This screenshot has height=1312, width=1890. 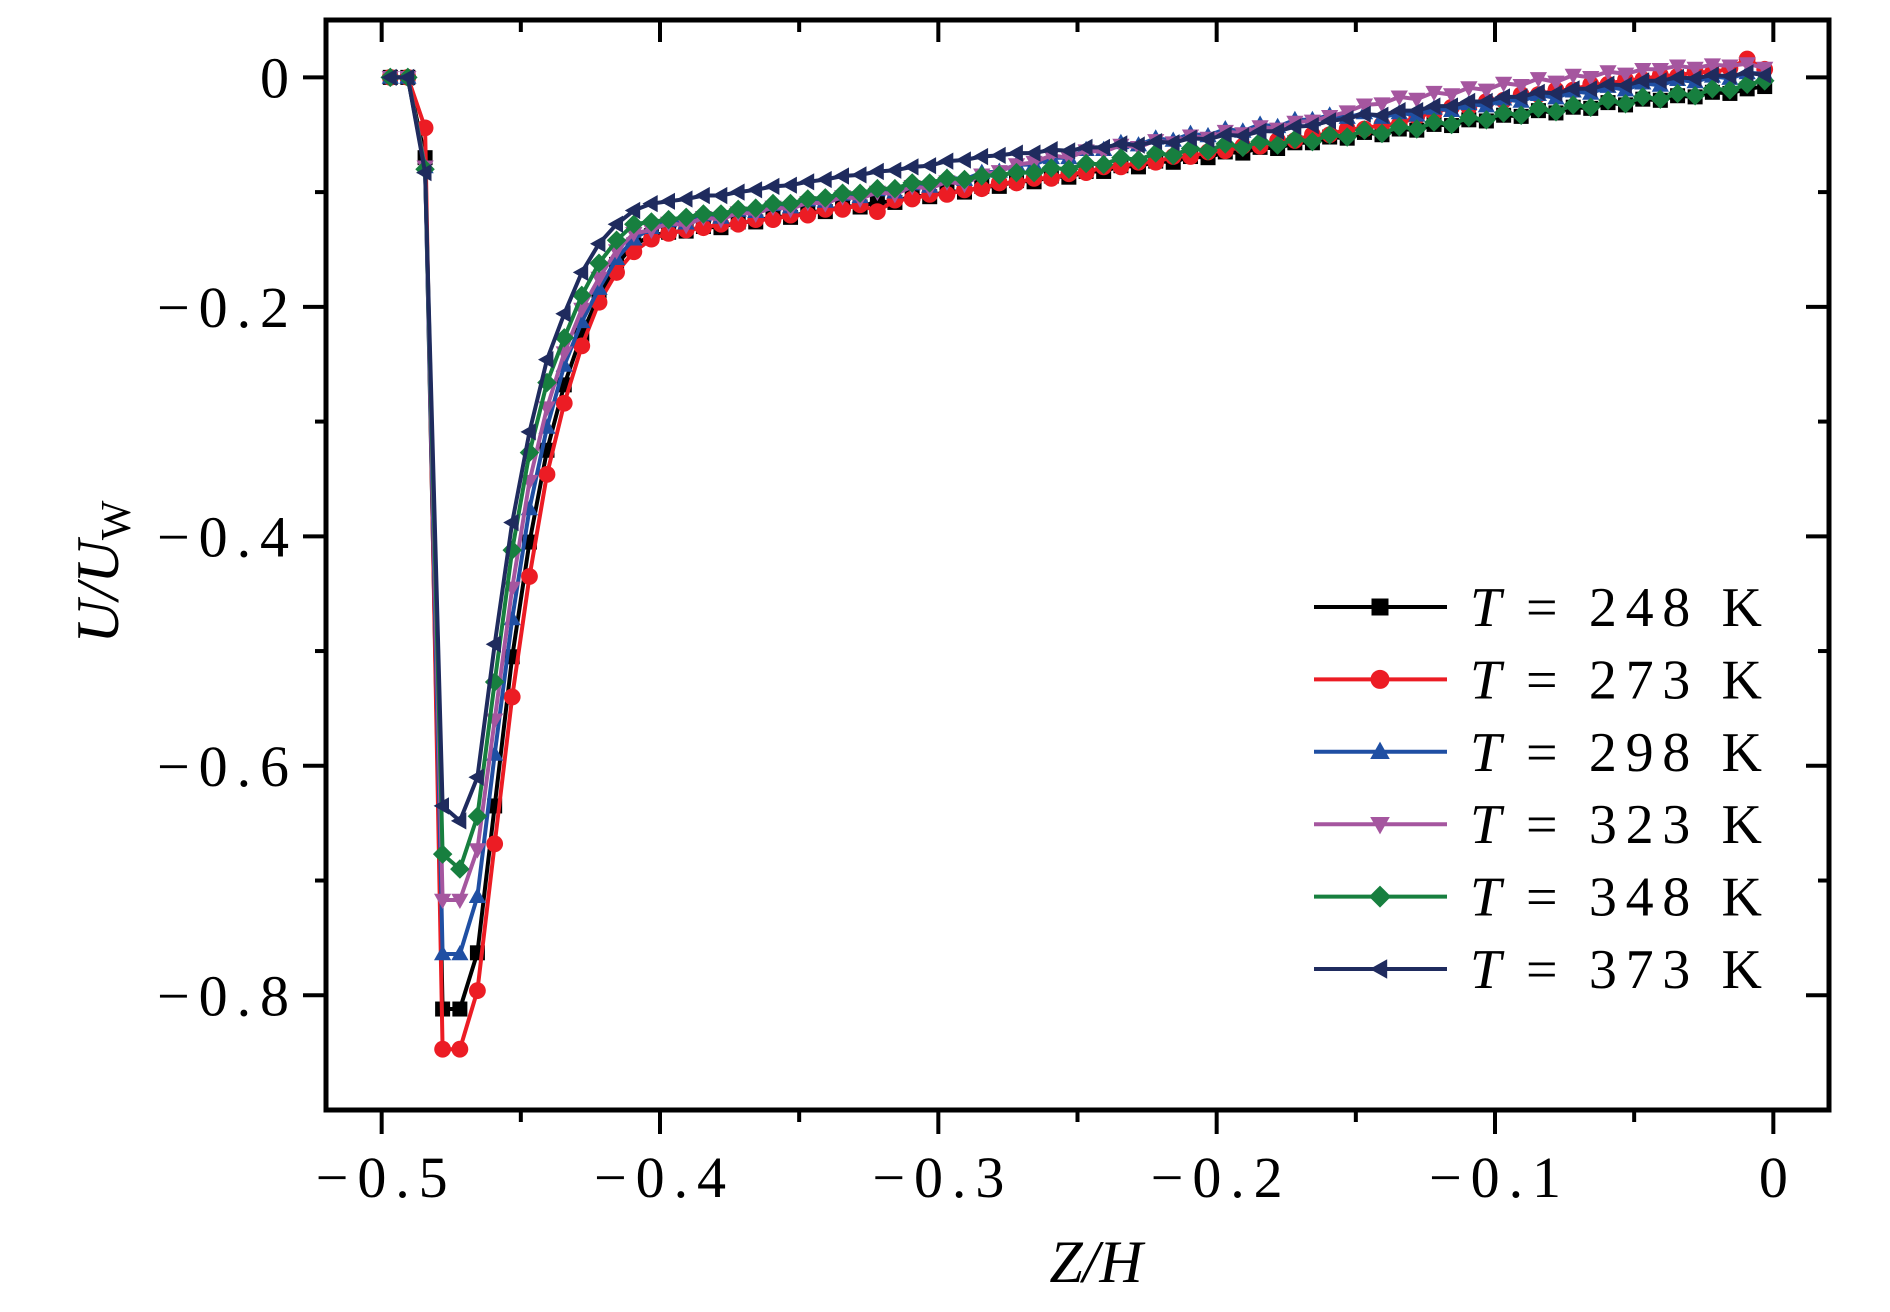 I want to click on legend-entry: T = 248 K, so click(x=1538, y=608).